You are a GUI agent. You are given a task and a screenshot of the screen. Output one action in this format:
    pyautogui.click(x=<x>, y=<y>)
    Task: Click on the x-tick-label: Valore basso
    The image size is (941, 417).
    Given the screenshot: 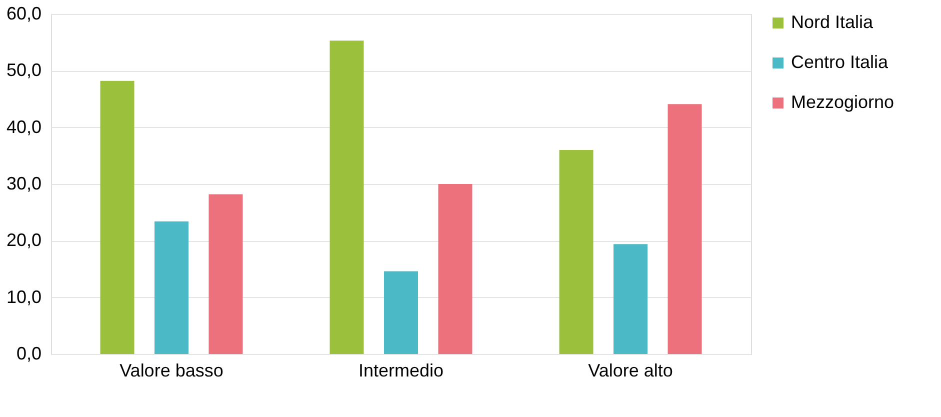 What is the action you would take?
    pyautogui.click(x=172, y=370)
    